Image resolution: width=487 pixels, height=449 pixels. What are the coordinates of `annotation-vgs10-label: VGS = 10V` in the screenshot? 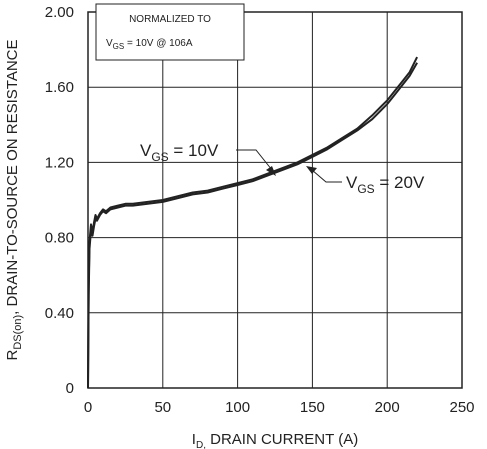 It's located at (179, 152).